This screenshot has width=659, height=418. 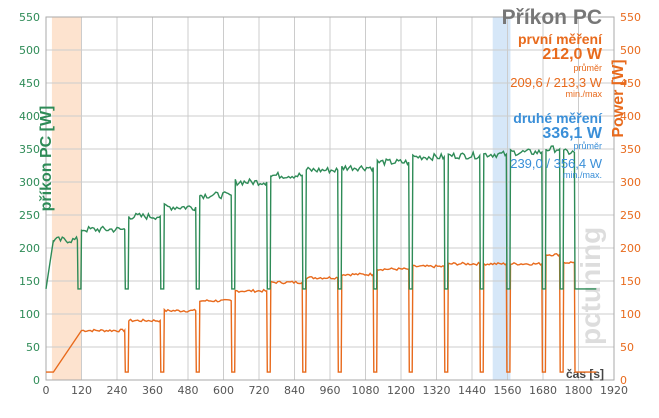 What do you see at coordinates (623, 380) in the screenshot?
I see `y-tick-label-right: 0` at bounding box center [623, 380].